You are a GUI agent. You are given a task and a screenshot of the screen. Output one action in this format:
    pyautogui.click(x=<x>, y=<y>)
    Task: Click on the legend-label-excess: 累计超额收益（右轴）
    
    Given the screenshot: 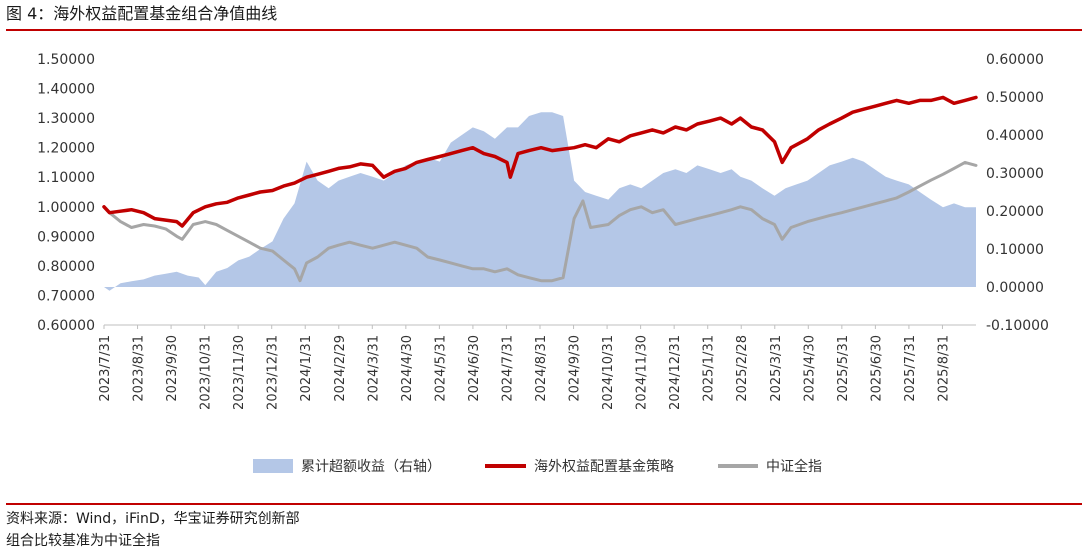 What is the action you would take?
    pyautogui.click(x=371, y=467)
    